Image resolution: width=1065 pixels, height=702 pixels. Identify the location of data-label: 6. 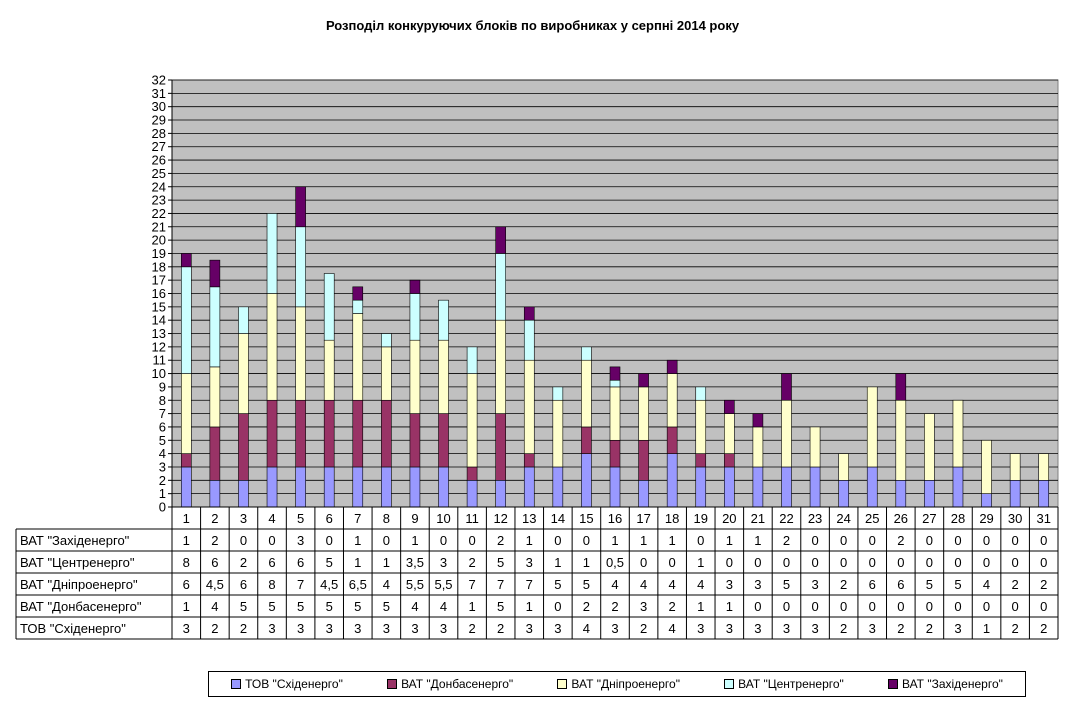
(243, 584).